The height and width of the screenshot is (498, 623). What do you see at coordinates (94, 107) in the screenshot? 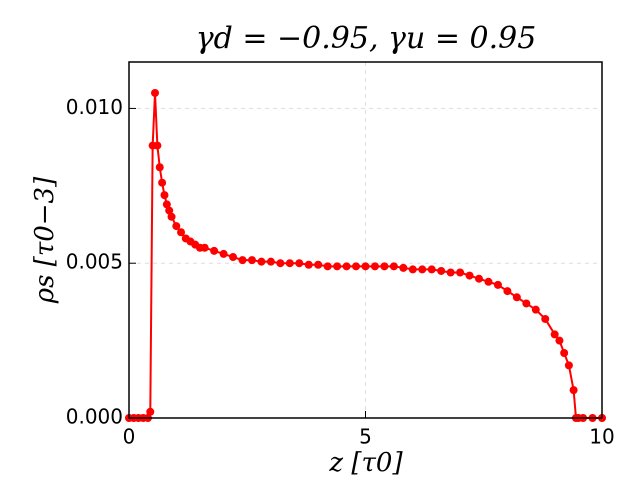
I see `y-tick-label: 0.010` at bounding box center [94, 107].